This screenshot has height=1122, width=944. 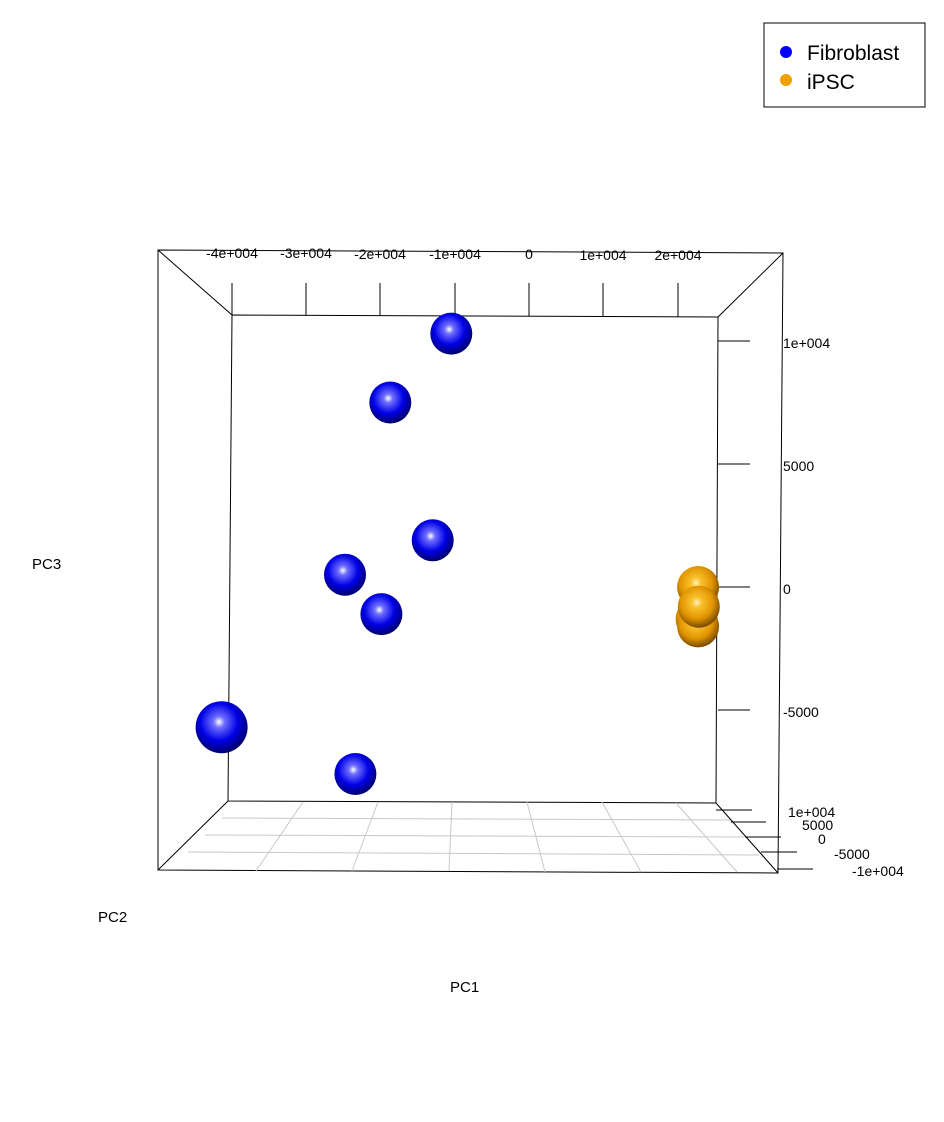 What do you see at coordinates (853, 53) in the screenshot?
I see `legend-label-fibroblast: Fibroblast` at bounding box center [853, 53].